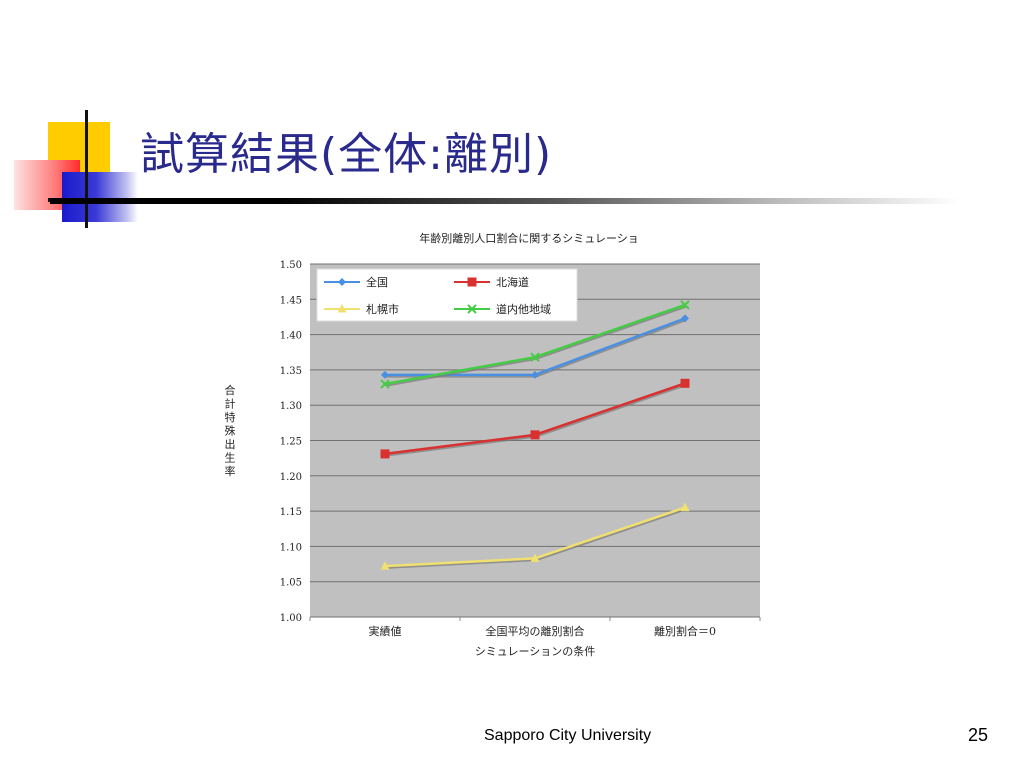 Image resolution: width=1024 pixels, height=768 pixels. What do you see at coordinates (230, 444) in the screenshot?
I see `y-axis-label-char: 出` at bounding box center [230, 444].